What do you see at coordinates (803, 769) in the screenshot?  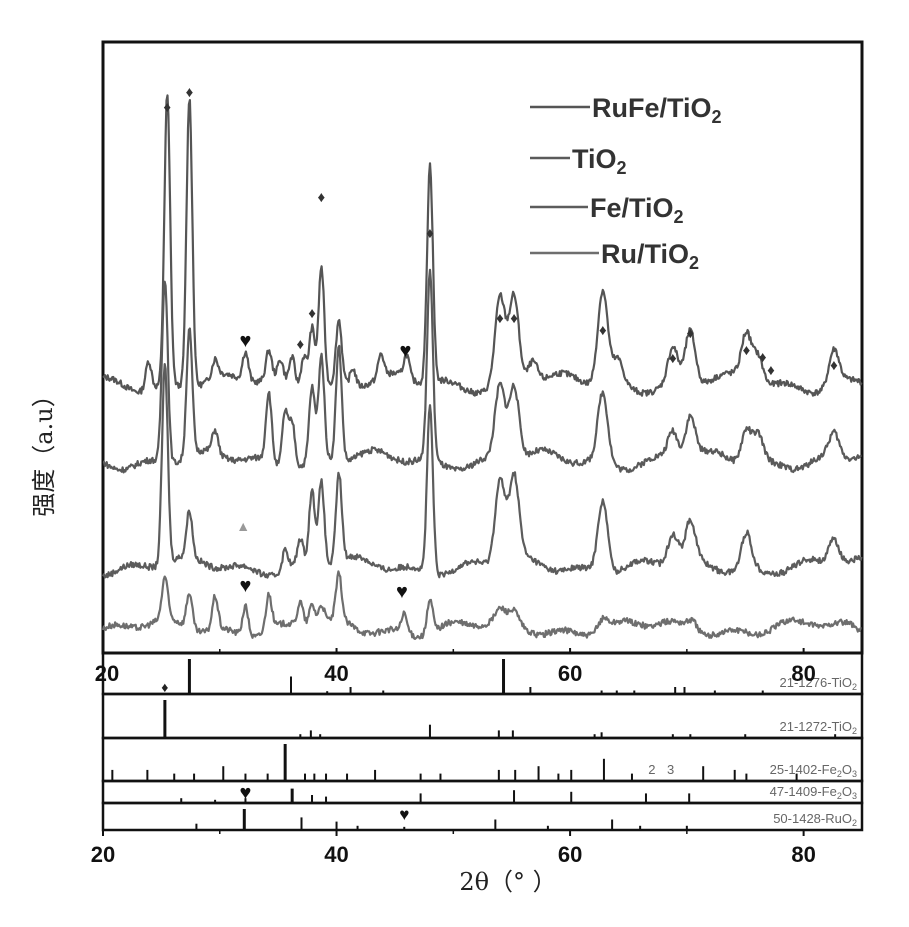 I see `reference-label-main: 25-1402-Fe` at bounding box center [803, 769].